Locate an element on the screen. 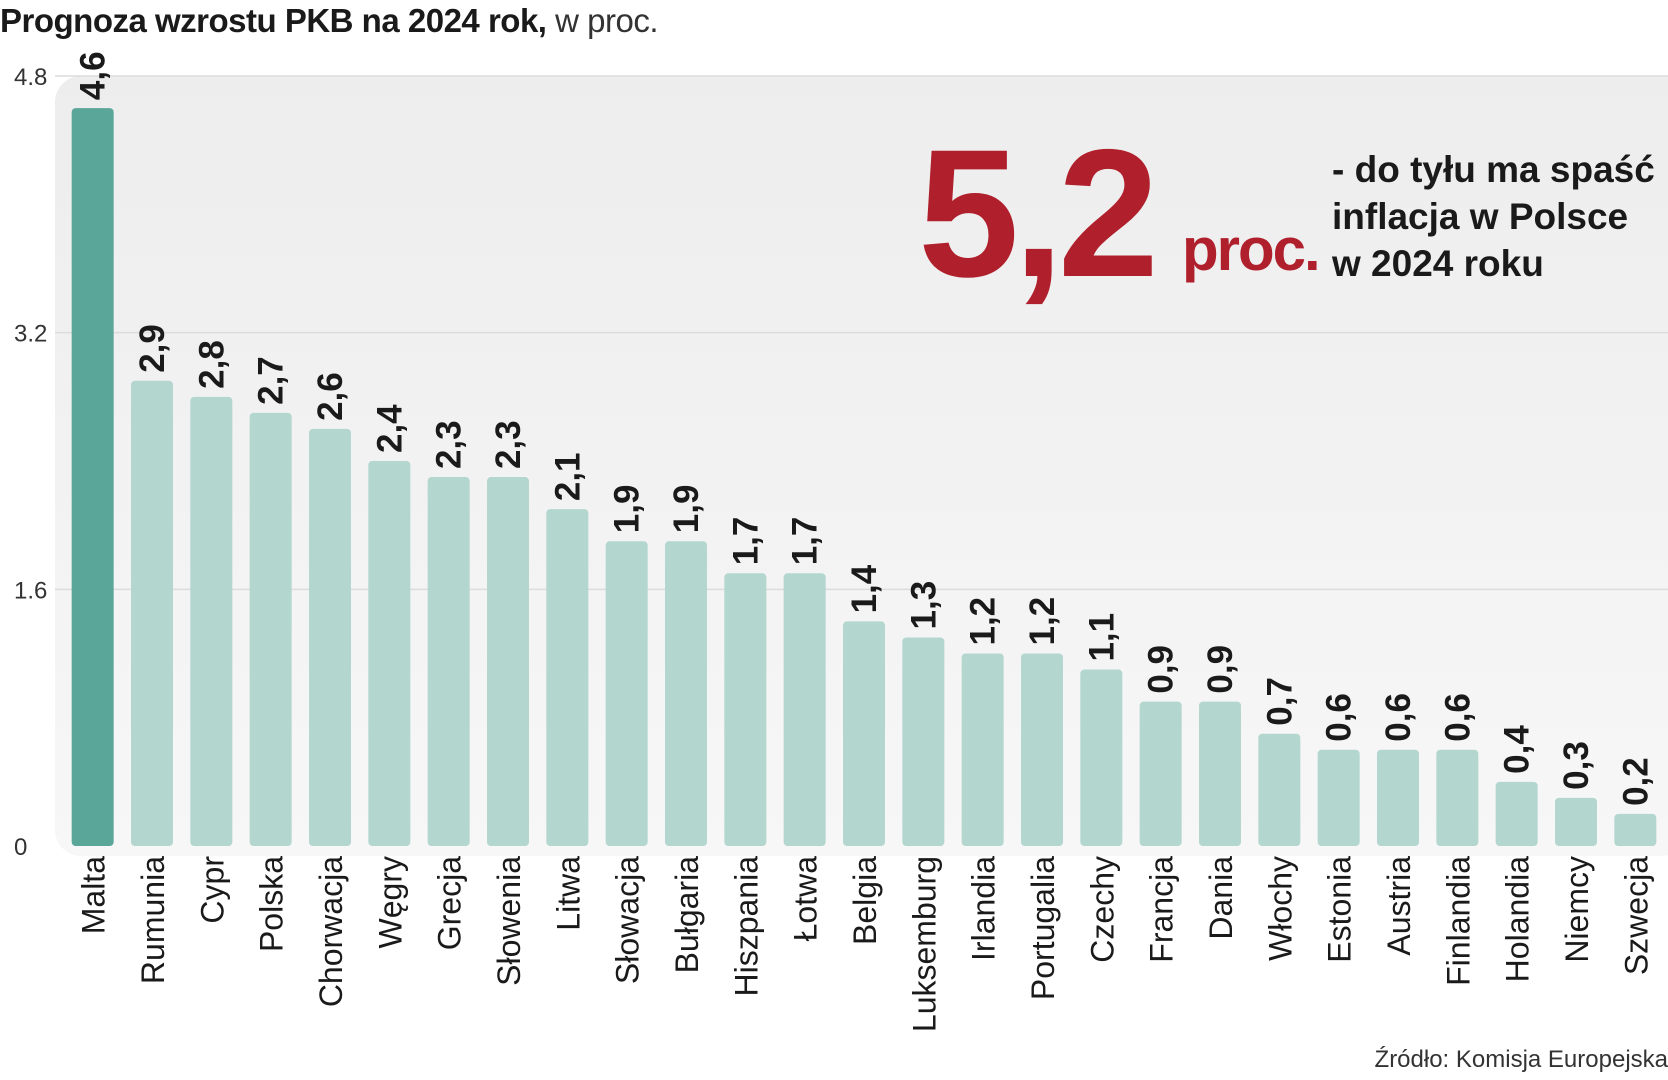 This screenshot has height=1080, width=1668. y-tick-label: 0 is located at coordinates (20, 847).